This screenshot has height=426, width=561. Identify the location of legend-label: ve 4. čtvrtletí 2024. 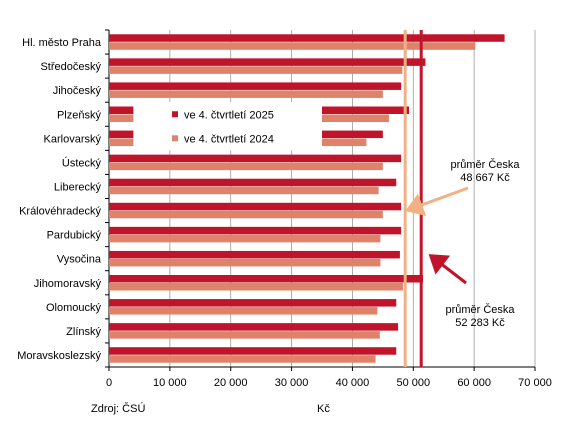
(229, 139).